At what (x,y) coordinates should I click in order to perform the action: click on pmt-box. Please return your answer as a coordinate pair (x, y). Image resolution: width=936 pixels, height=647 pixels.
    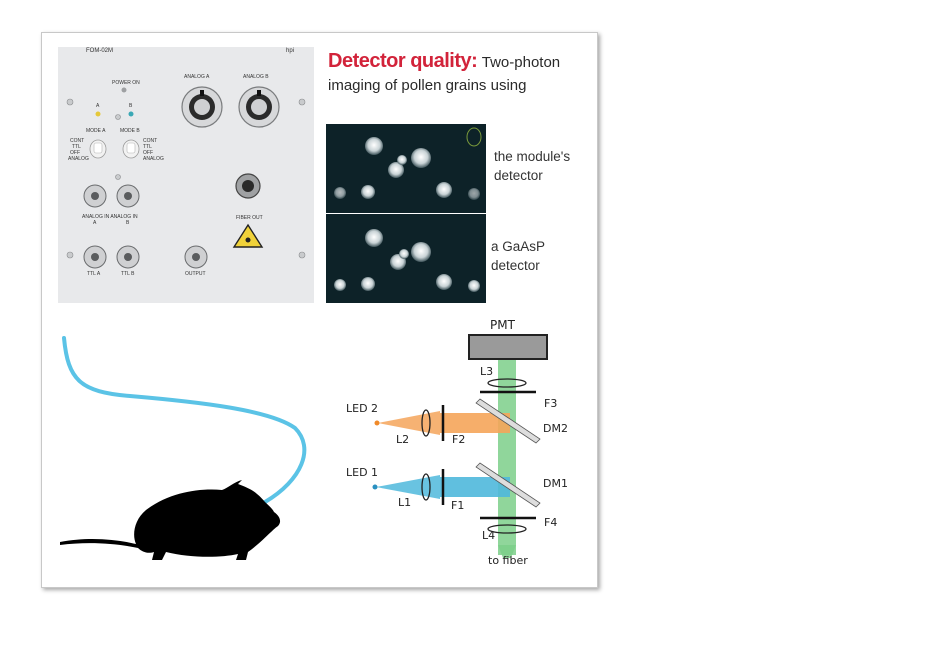
    Looking at the image, I should click on (508, 347).